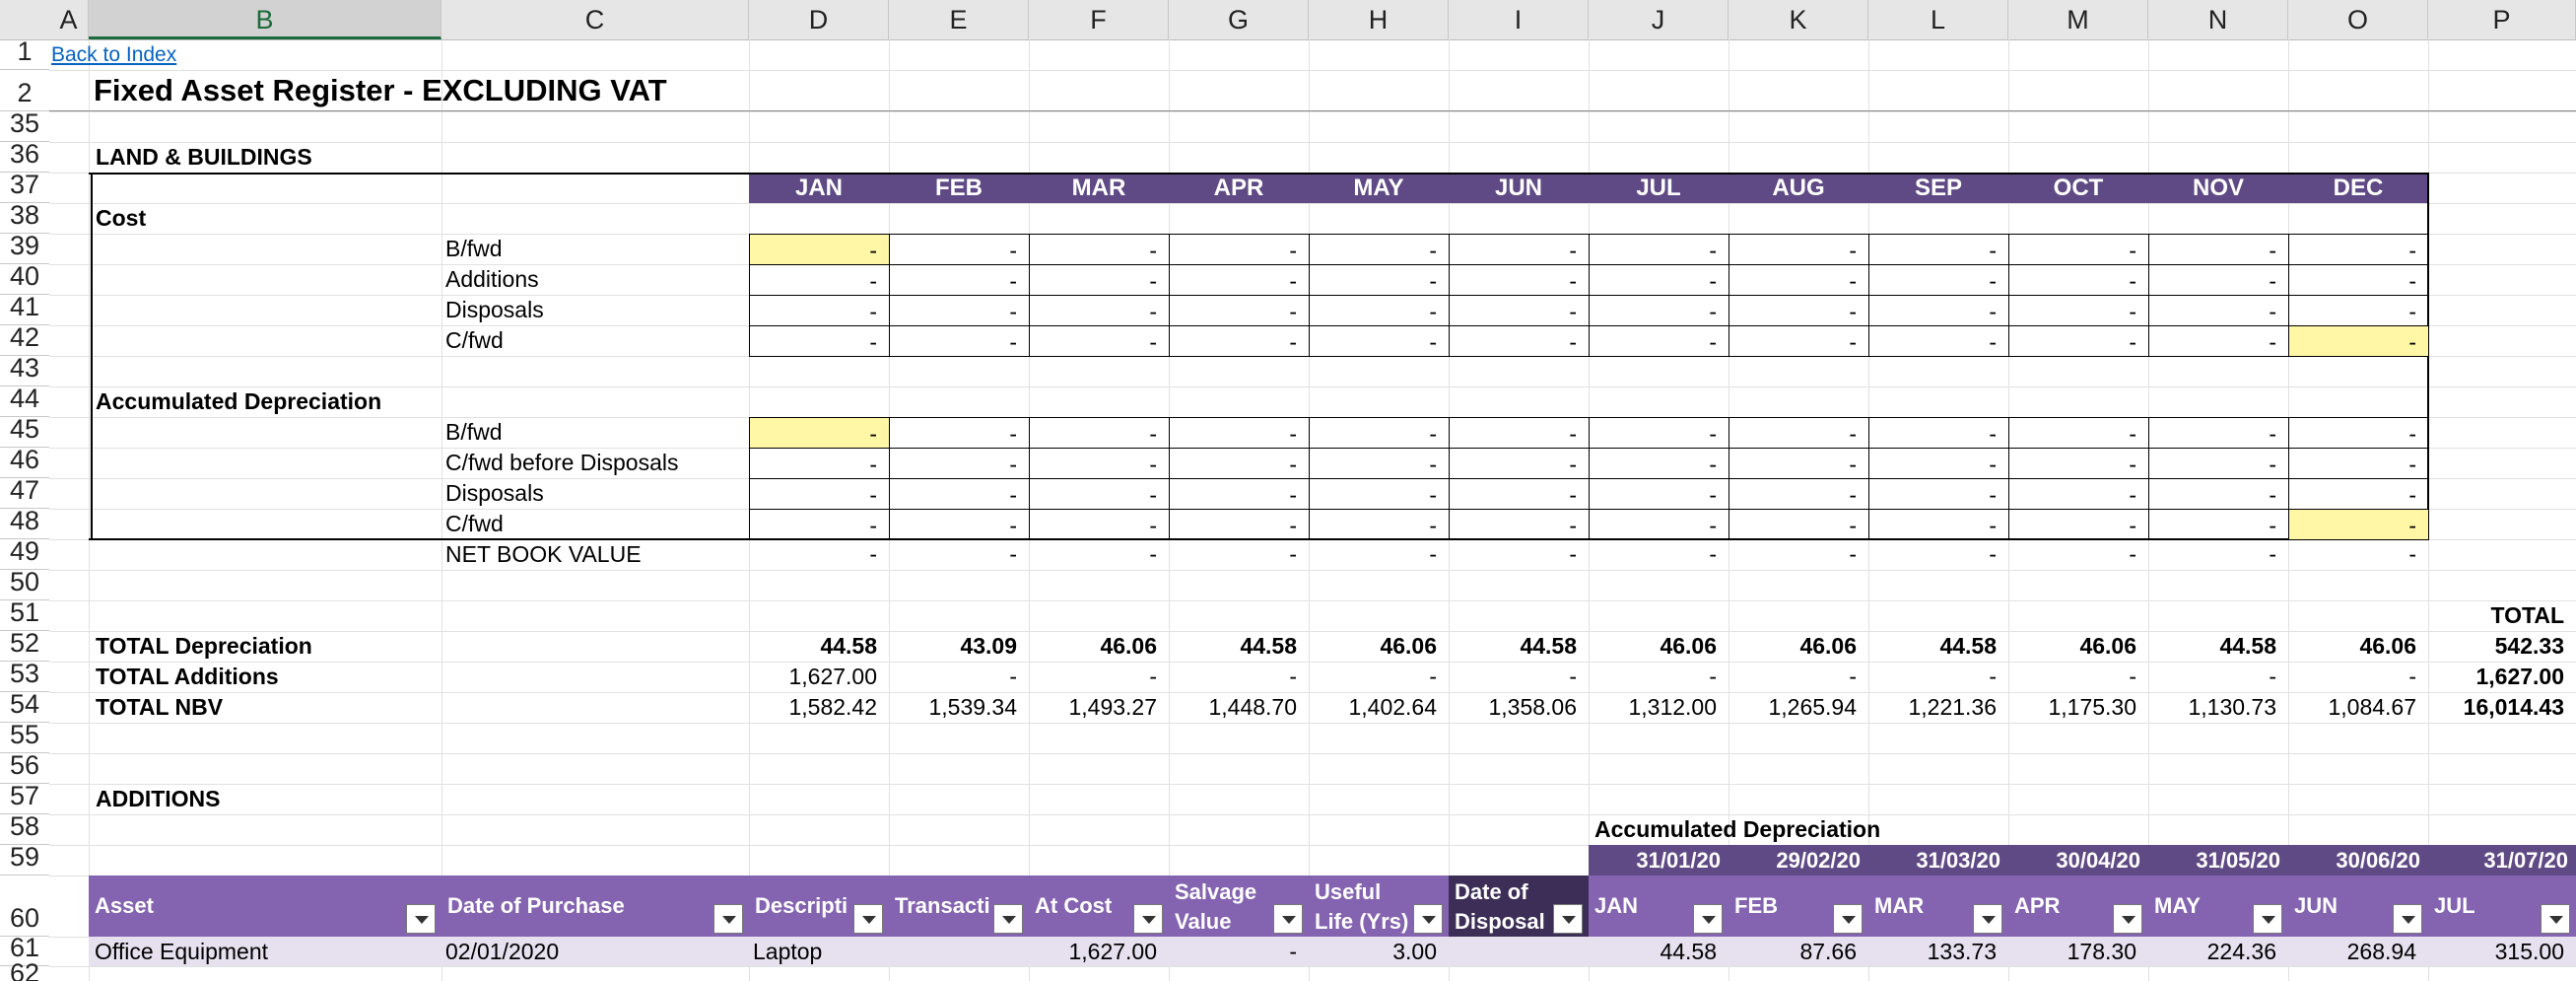  Describe the element at coordinates (1293, 951) in the screenshot. I see `salvage-cell: -` at that location.